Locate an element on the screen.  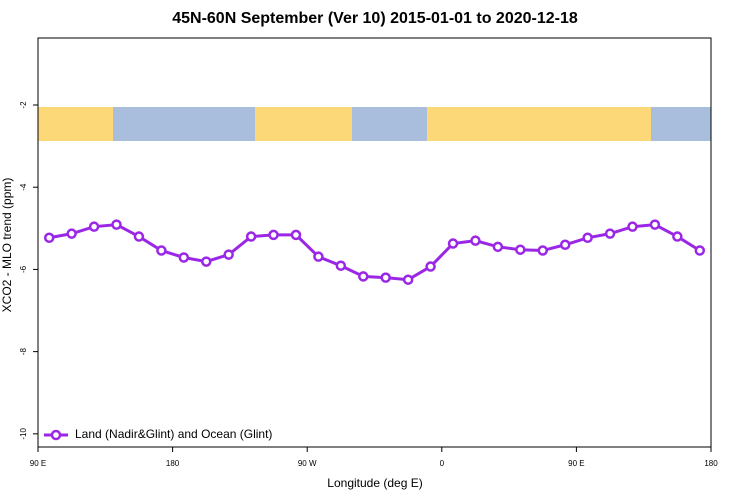
x-axis-label: Longitude (deg E) is located at coordinates (374, 483).